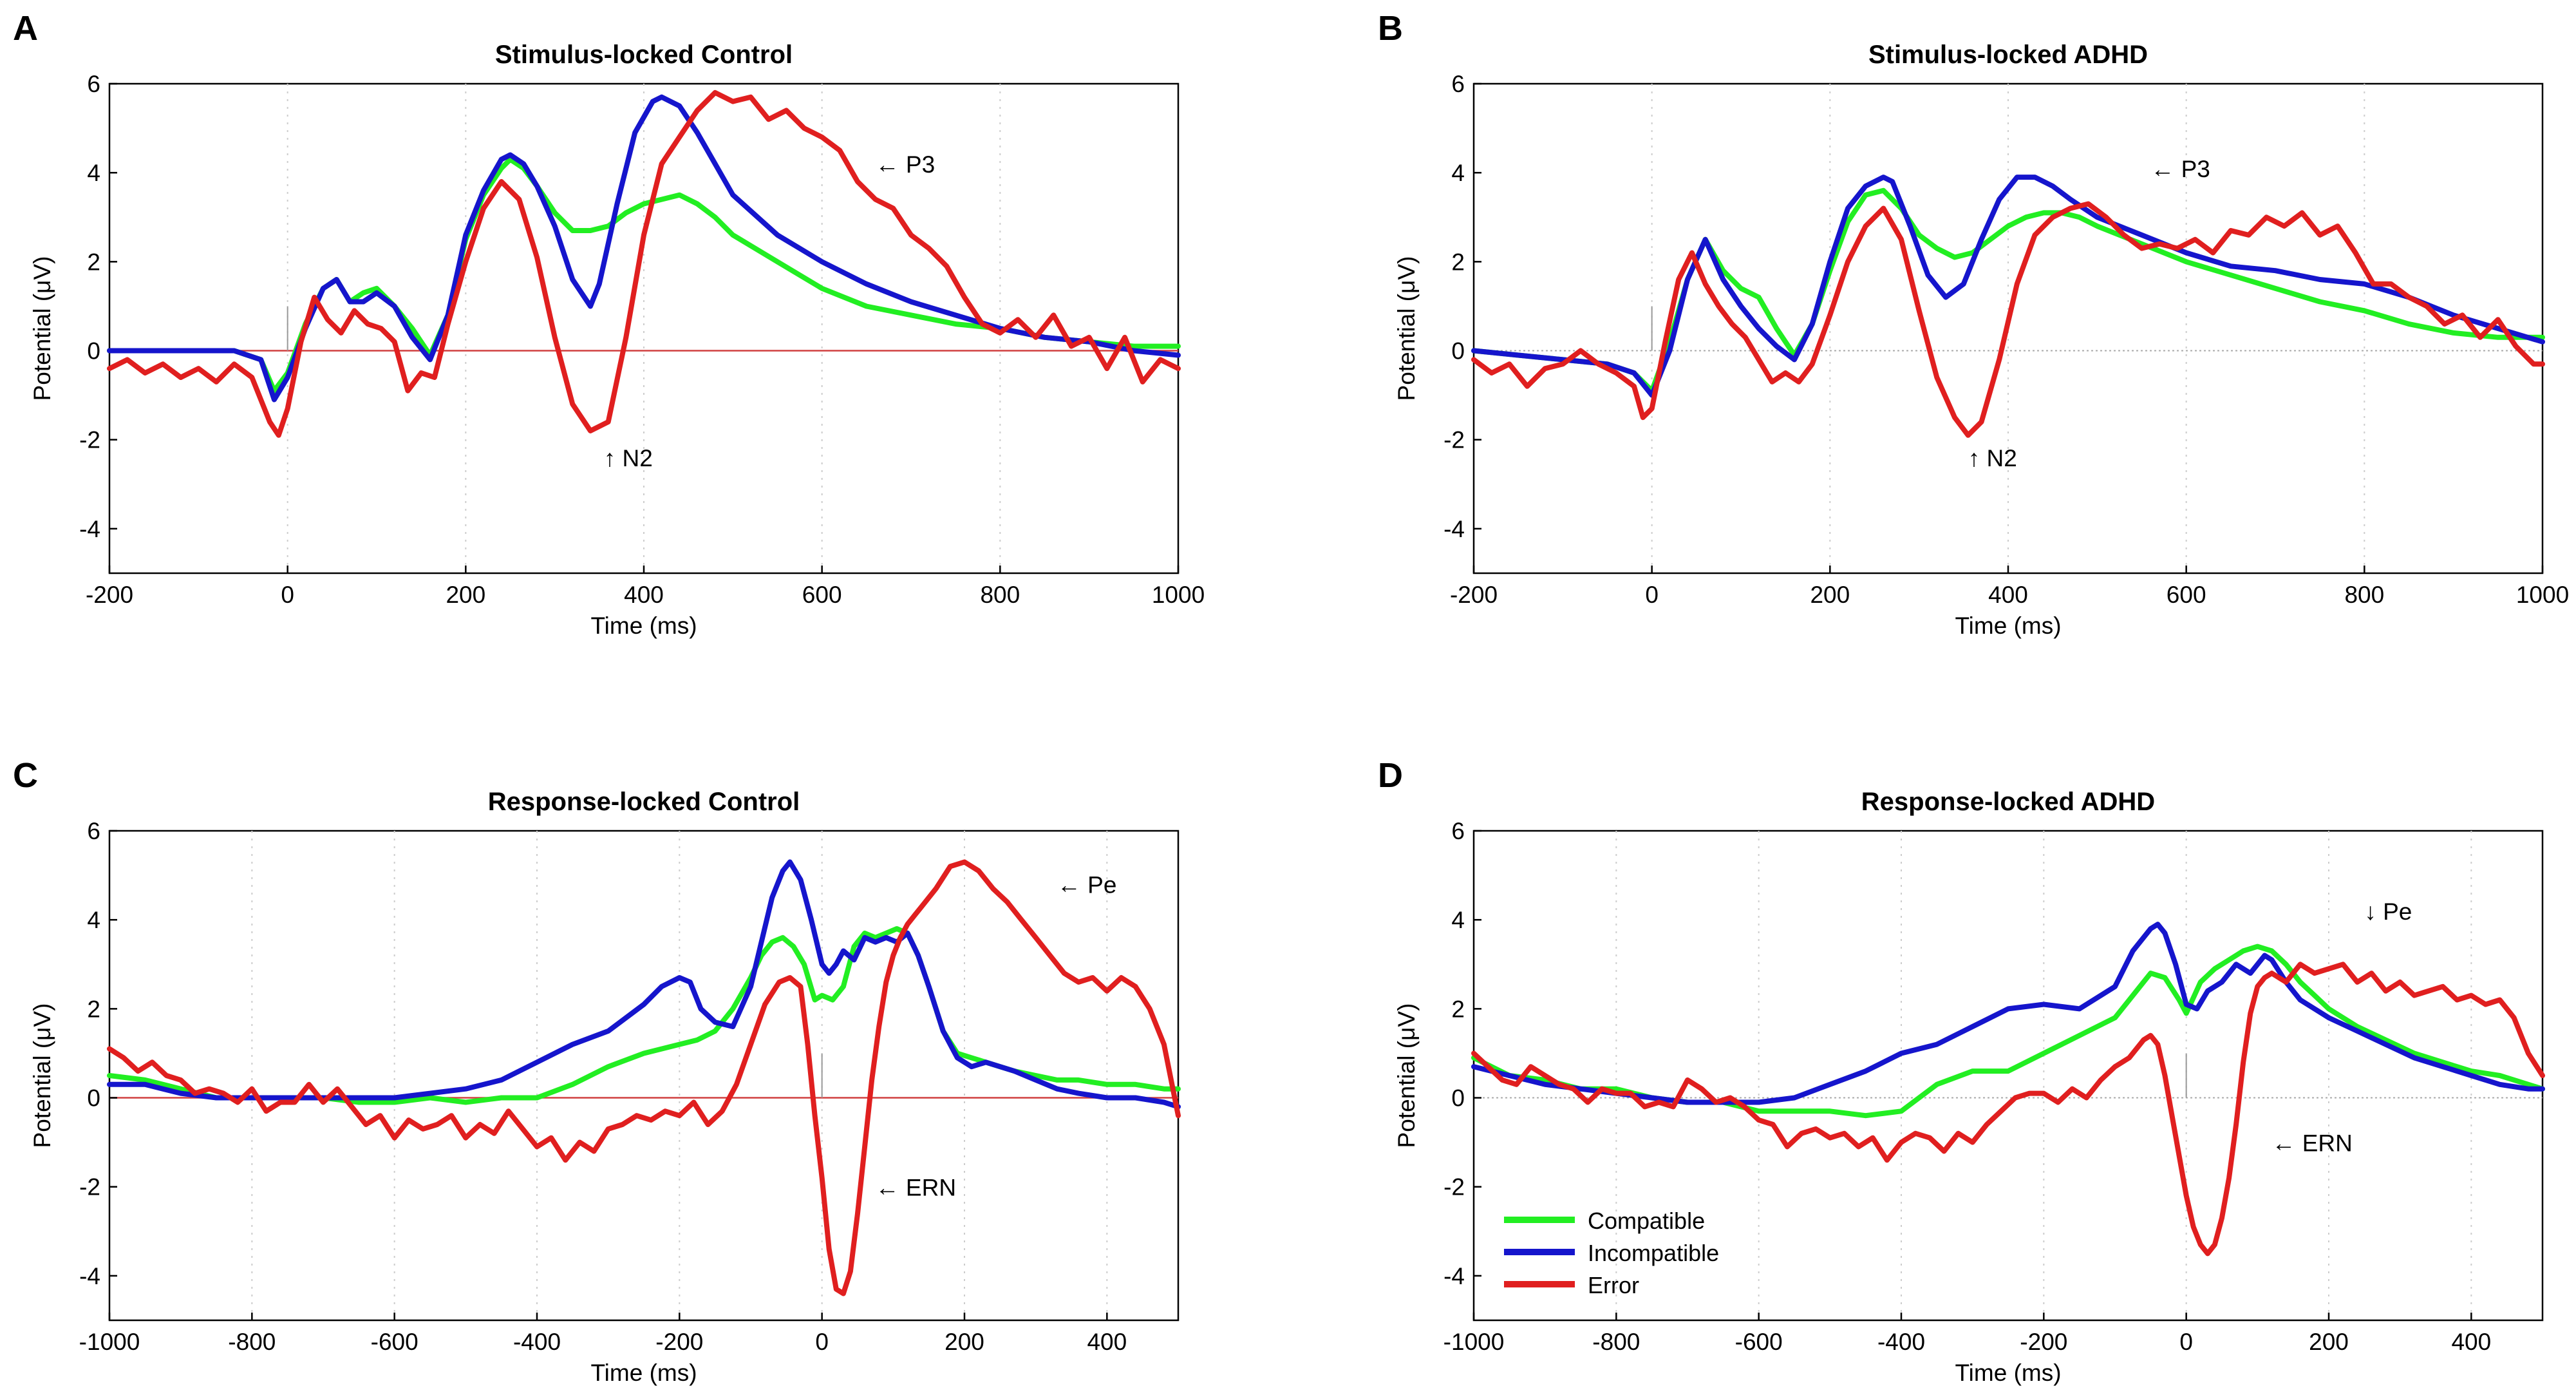  I want to click on legend: Compatible Incompatible Error, so click(1611, 1253).